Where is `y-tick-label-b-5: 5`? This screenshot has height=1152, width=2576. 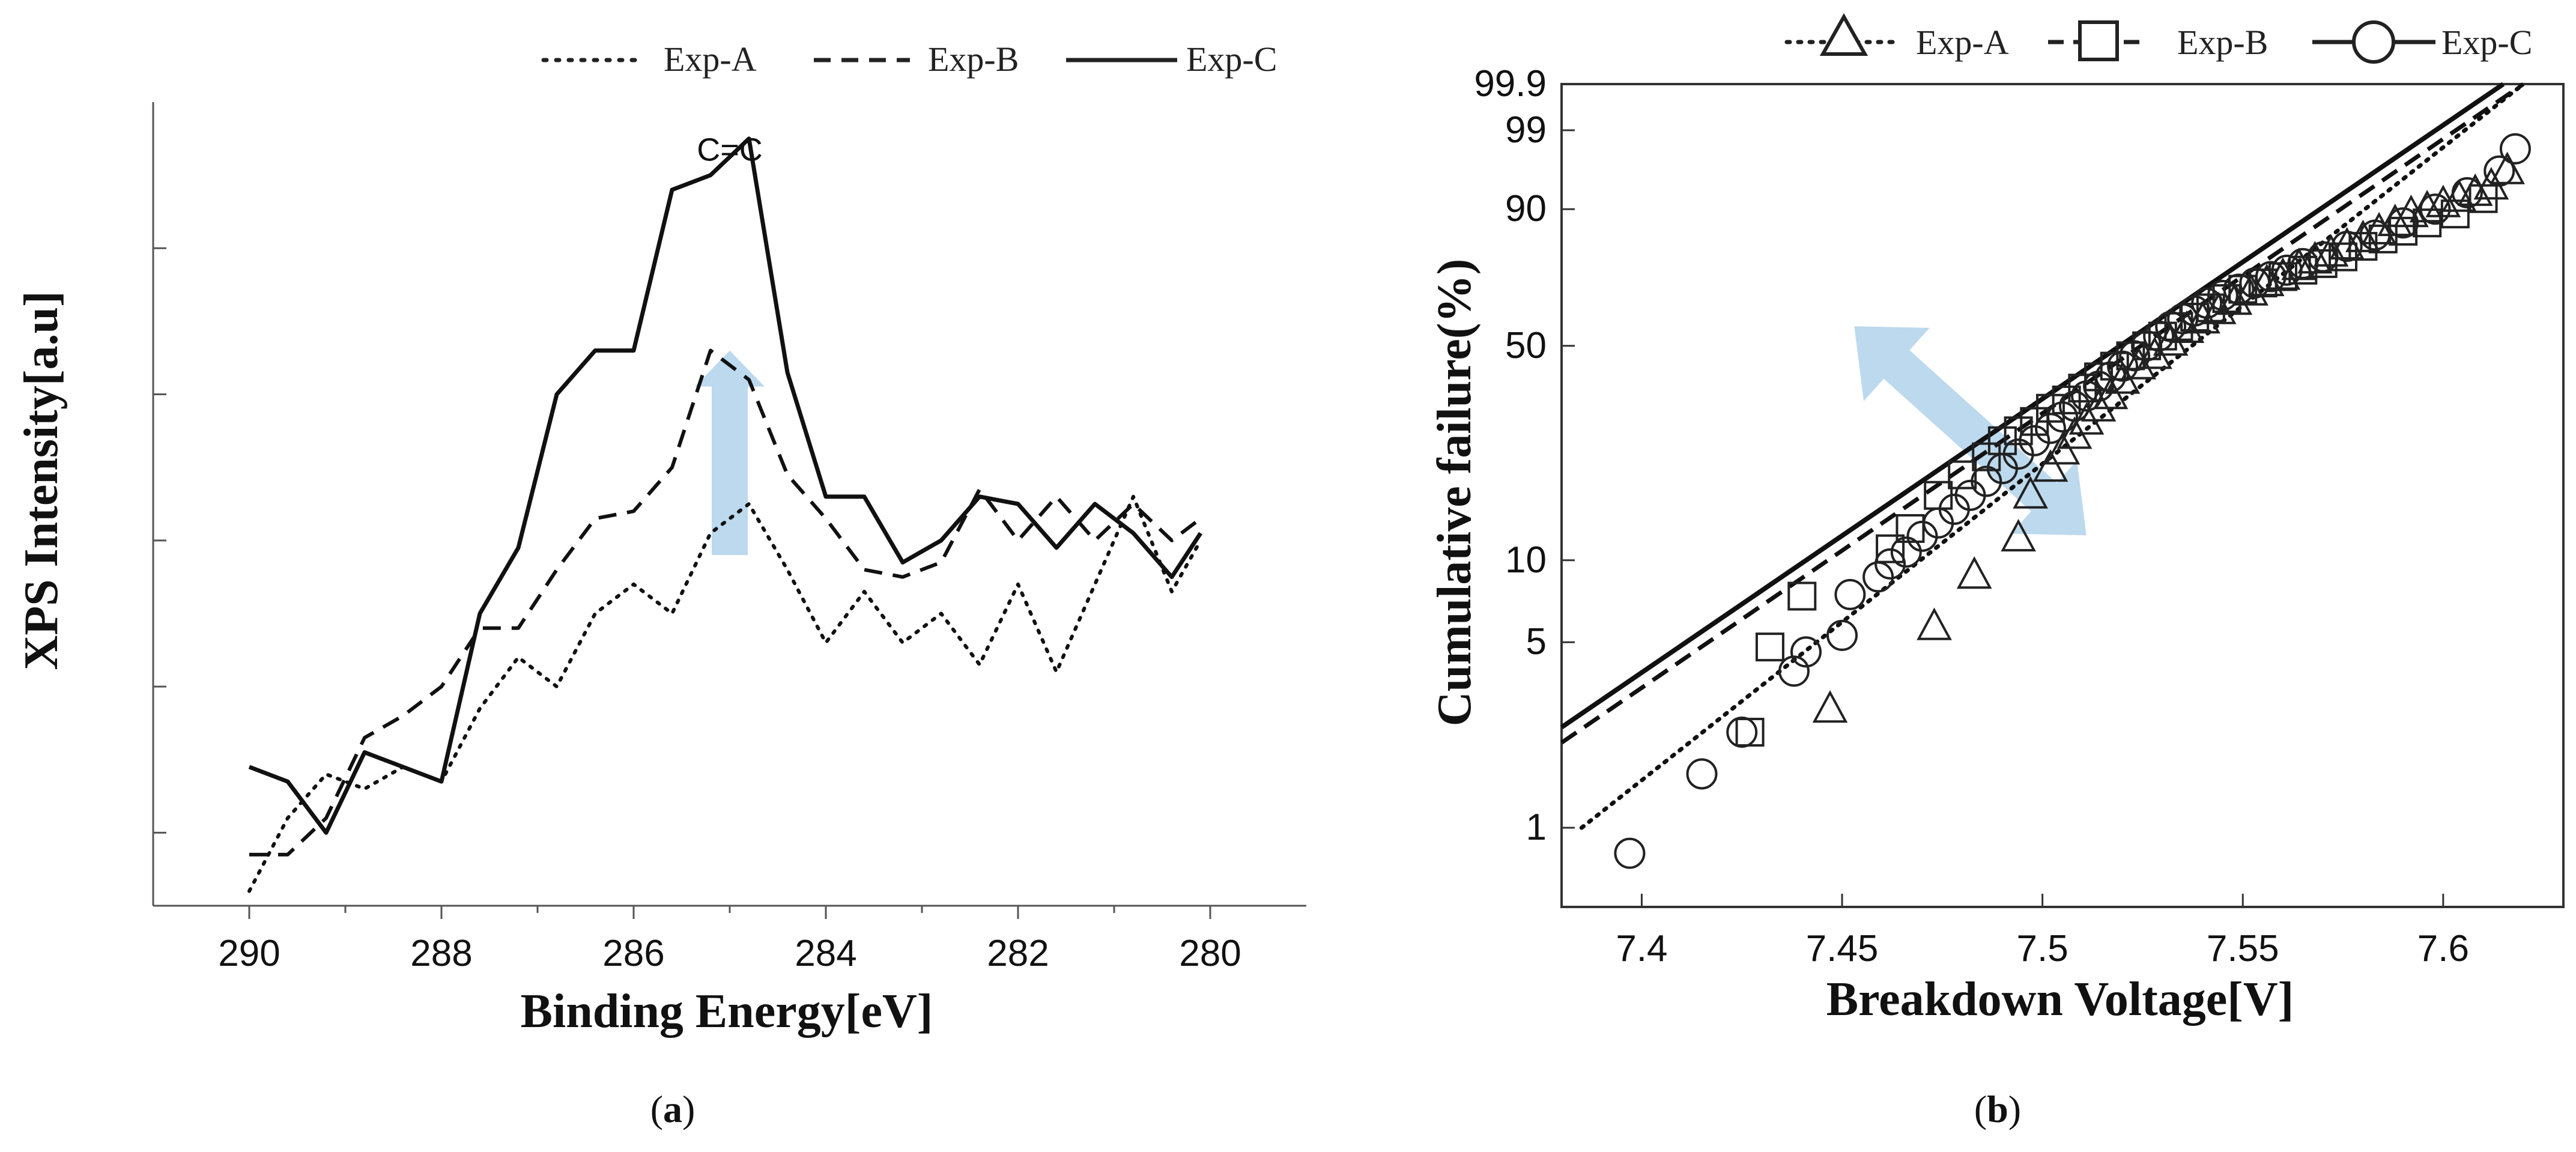 y-tick-label-b-5: 5 is located at coordinates (1536, 642).